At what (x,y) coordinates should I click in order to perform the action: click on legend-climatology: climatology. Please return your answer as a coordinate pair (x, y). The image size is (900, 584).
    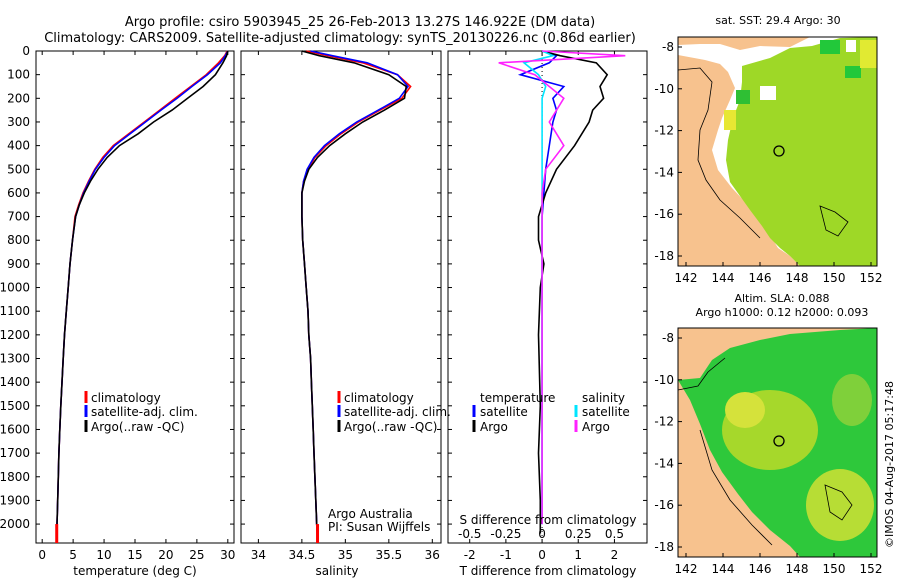
    Looking at the image, I should click on (379, 398).